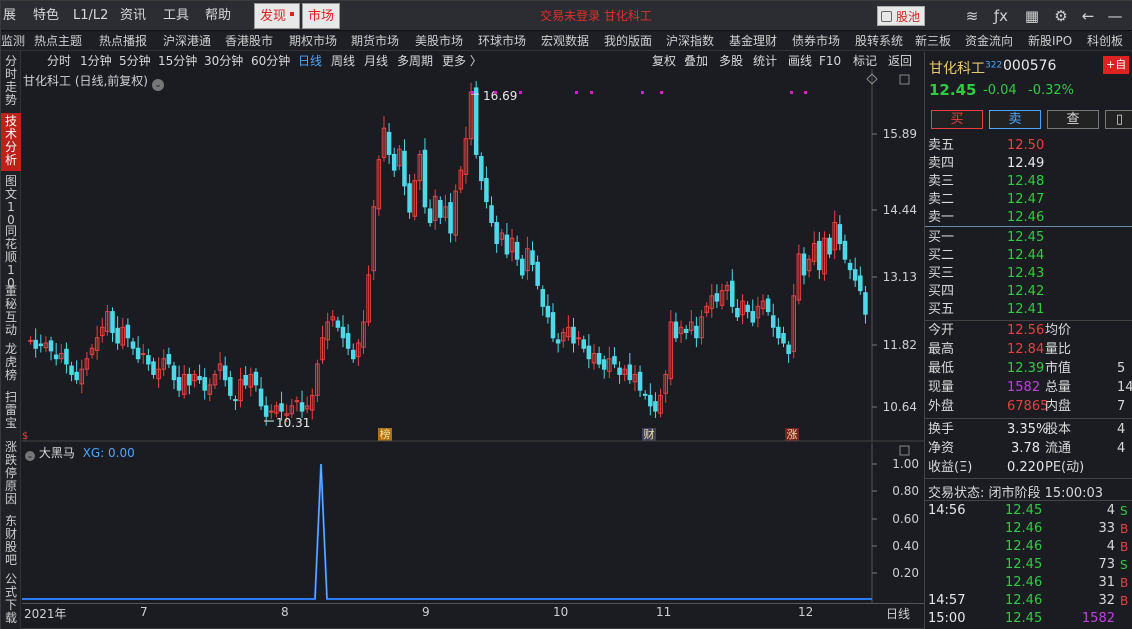 The height and width of the screenshot is (629, 1132). I want to click on nav-item-0: 监测, so click(13, 41).